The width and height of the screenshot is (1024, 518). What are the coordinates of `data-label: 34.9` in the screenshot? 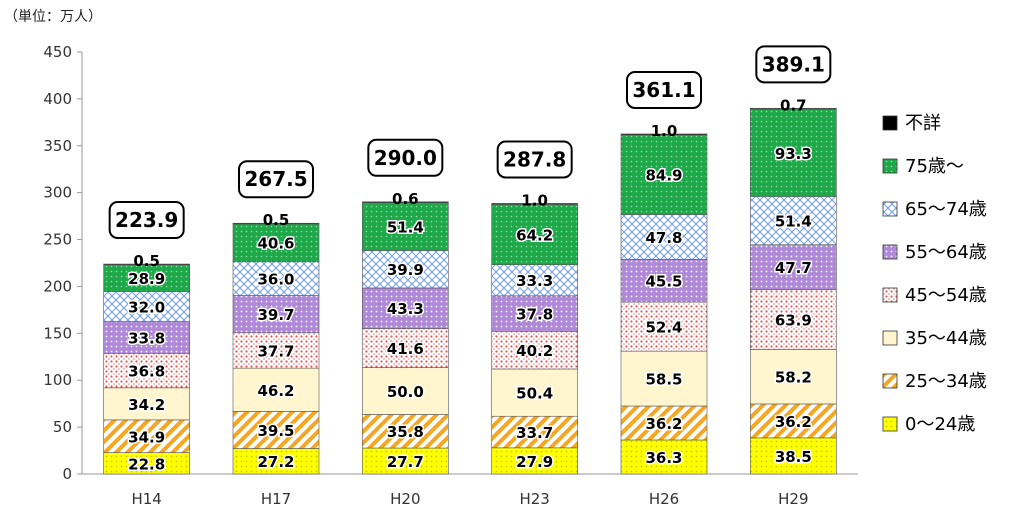 It's located at (146, 437).